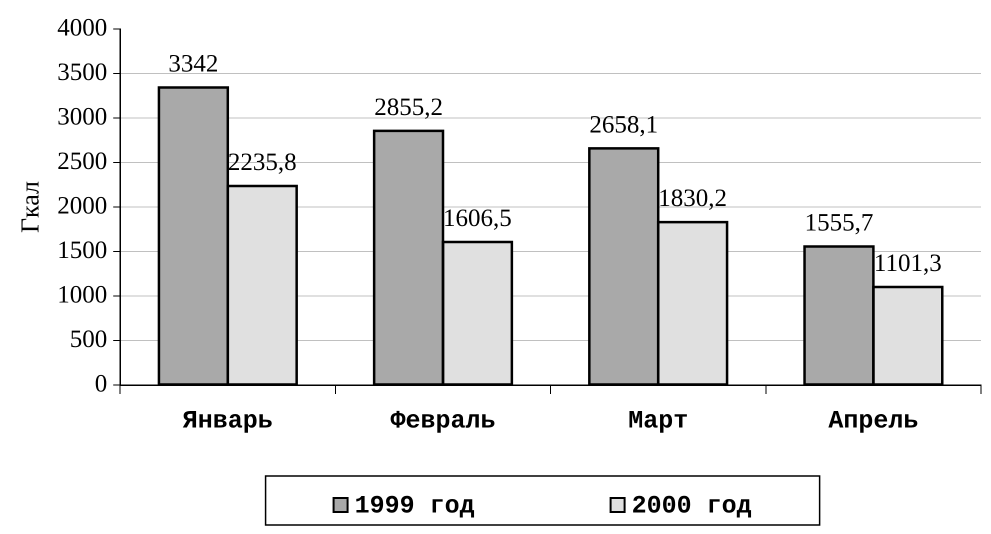 Image resolution: width=991 pixels, height=534 pixels. I want to click on data-label: 1830,2, so click(693, 198).